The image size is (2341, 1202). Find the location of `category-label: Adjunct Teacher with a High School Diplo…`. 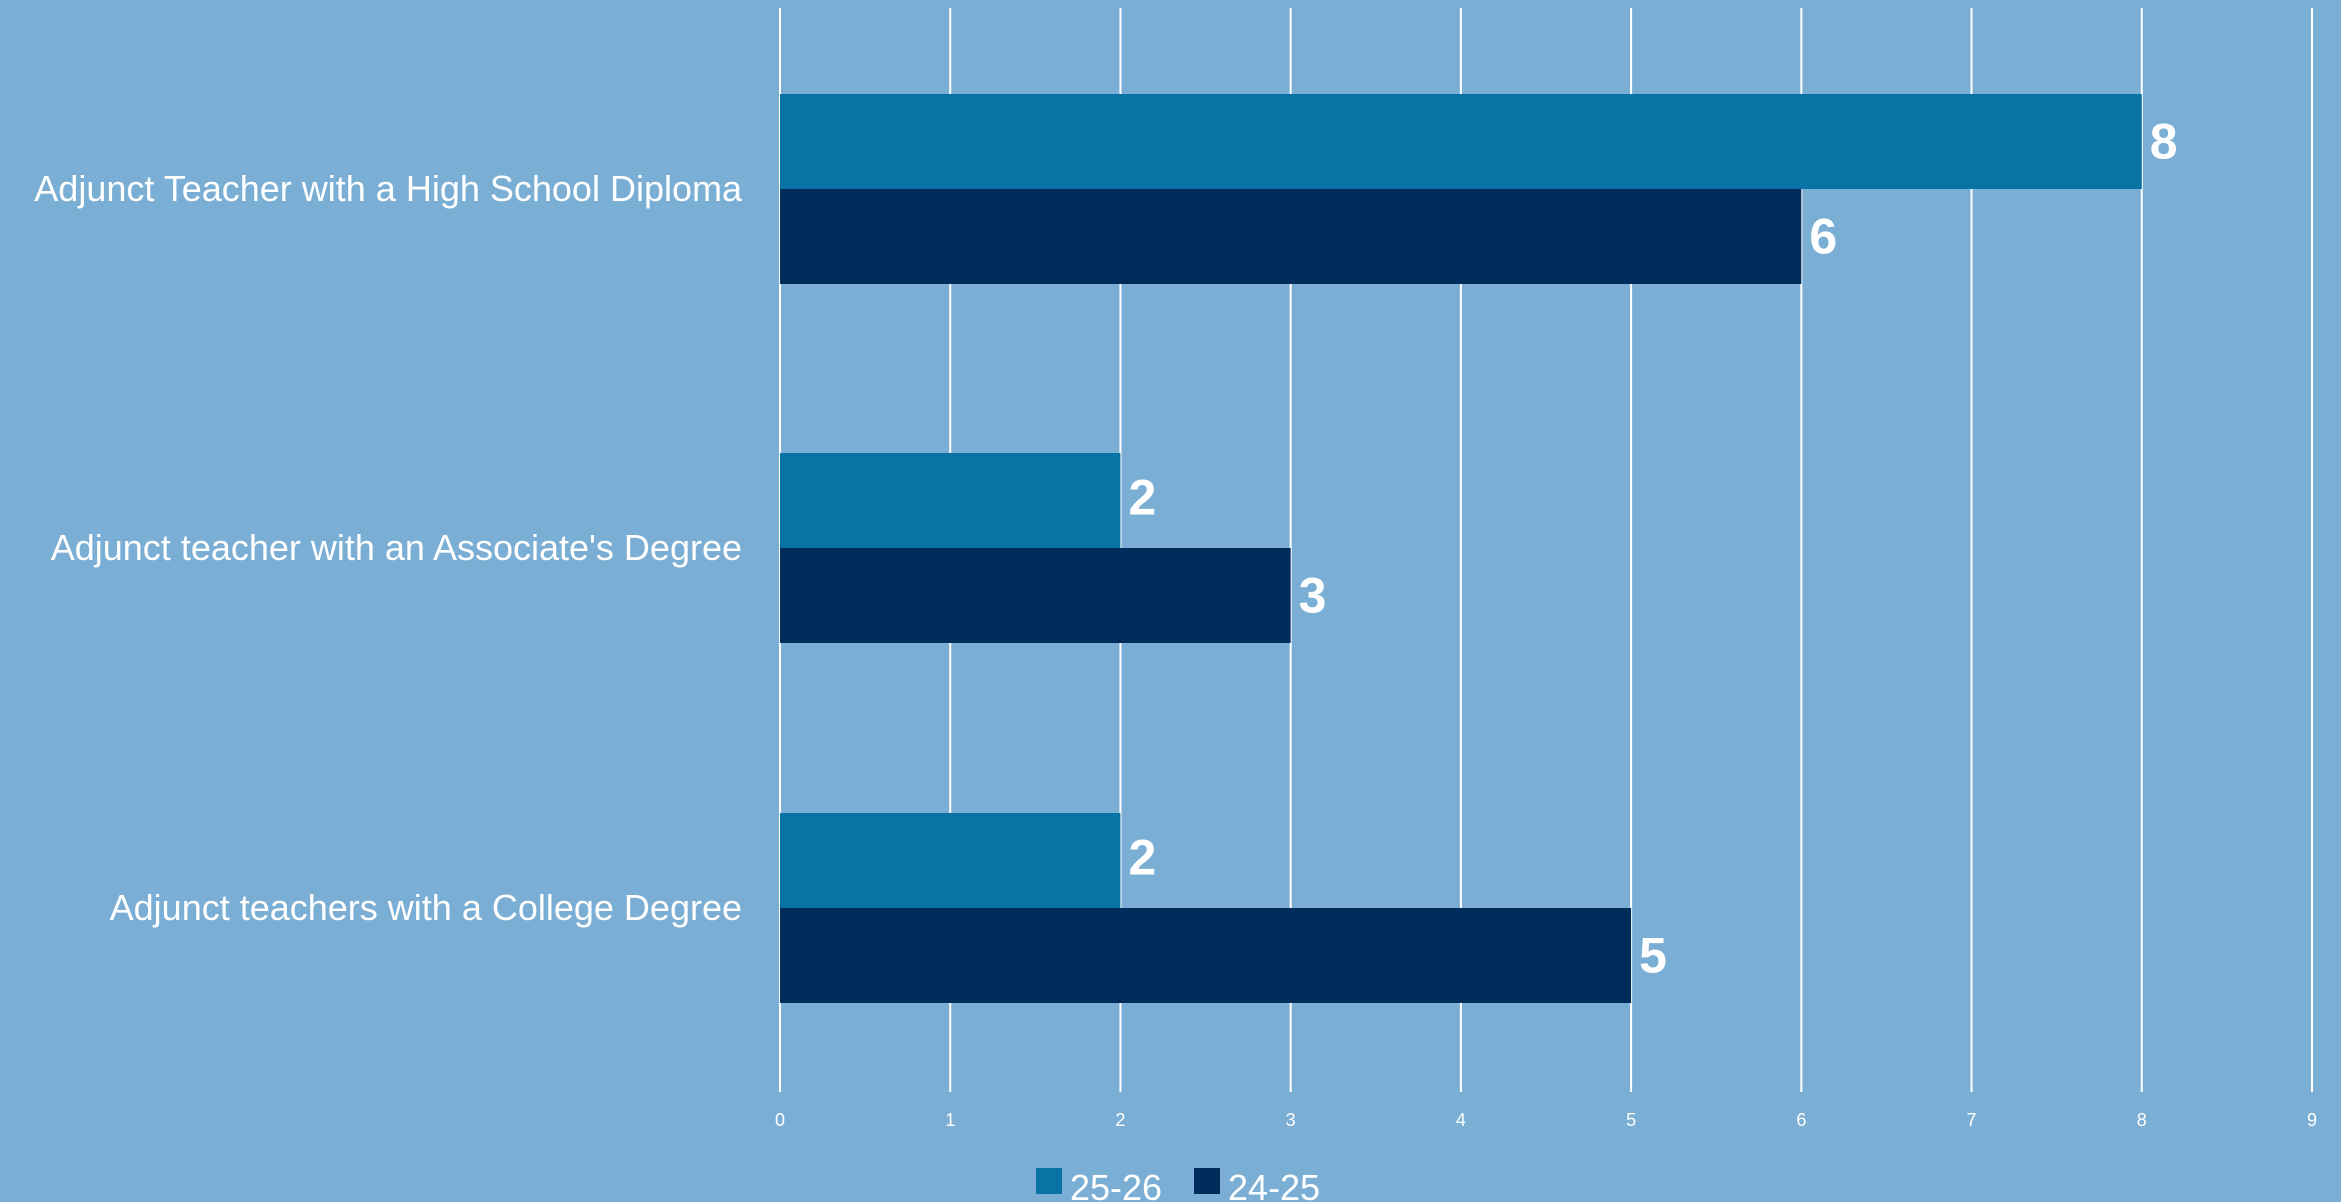

category-label: Adjunct Teacher with a High School Diplo… is located at coordinates (388, 188).